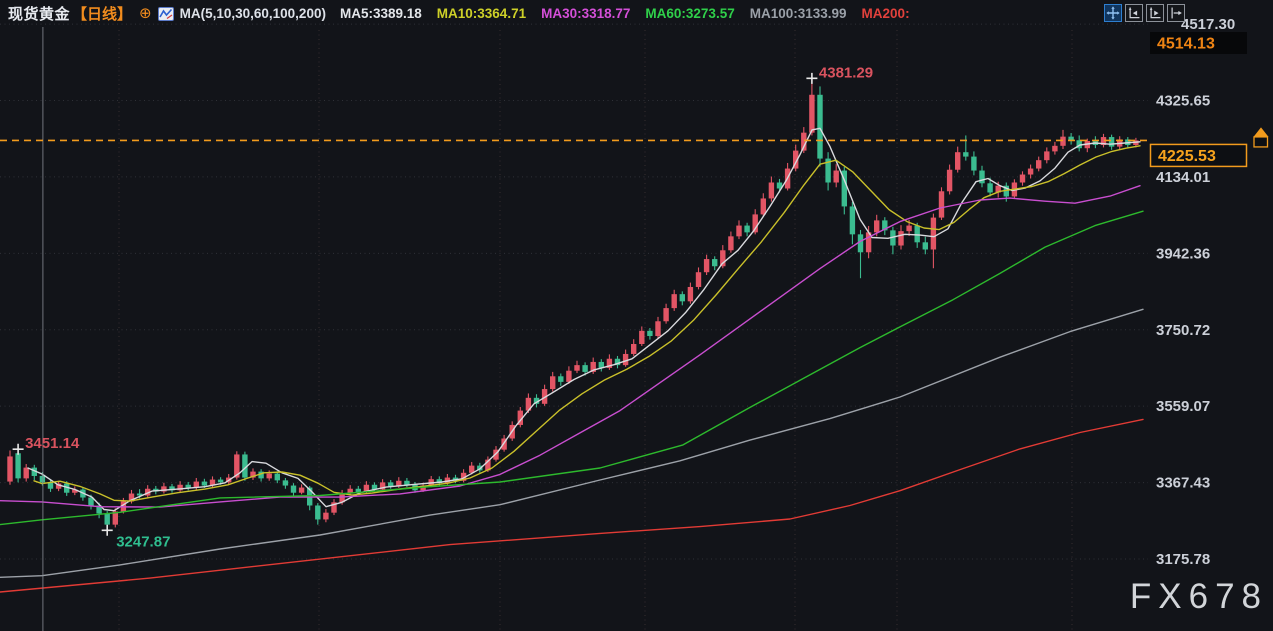 This screenshot has height=631, width=1273. I want to click on ma-legend-item-ma100: MA100:3133.99, so click(798, 13).